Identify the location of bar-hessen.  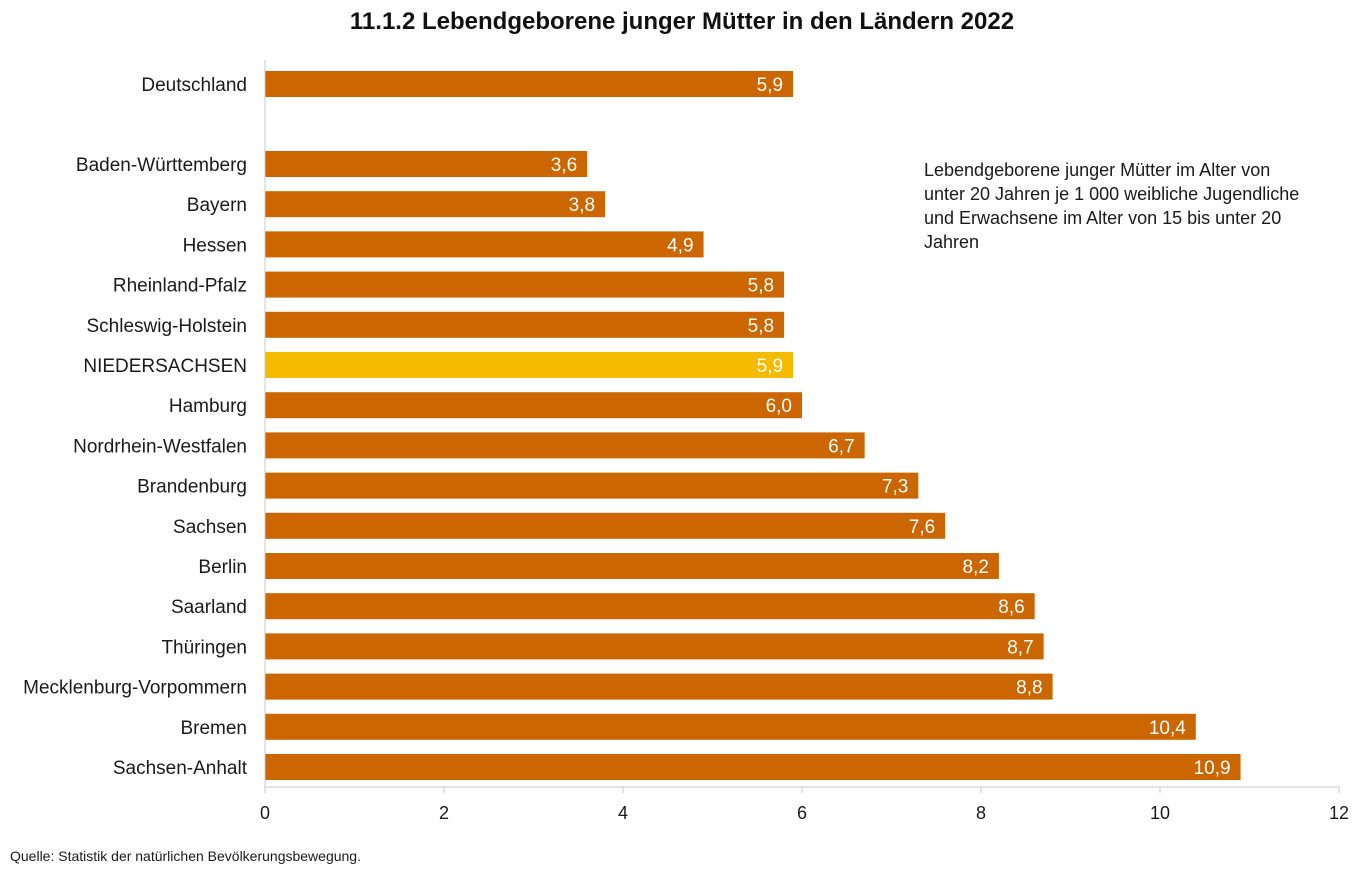
(484, 244).